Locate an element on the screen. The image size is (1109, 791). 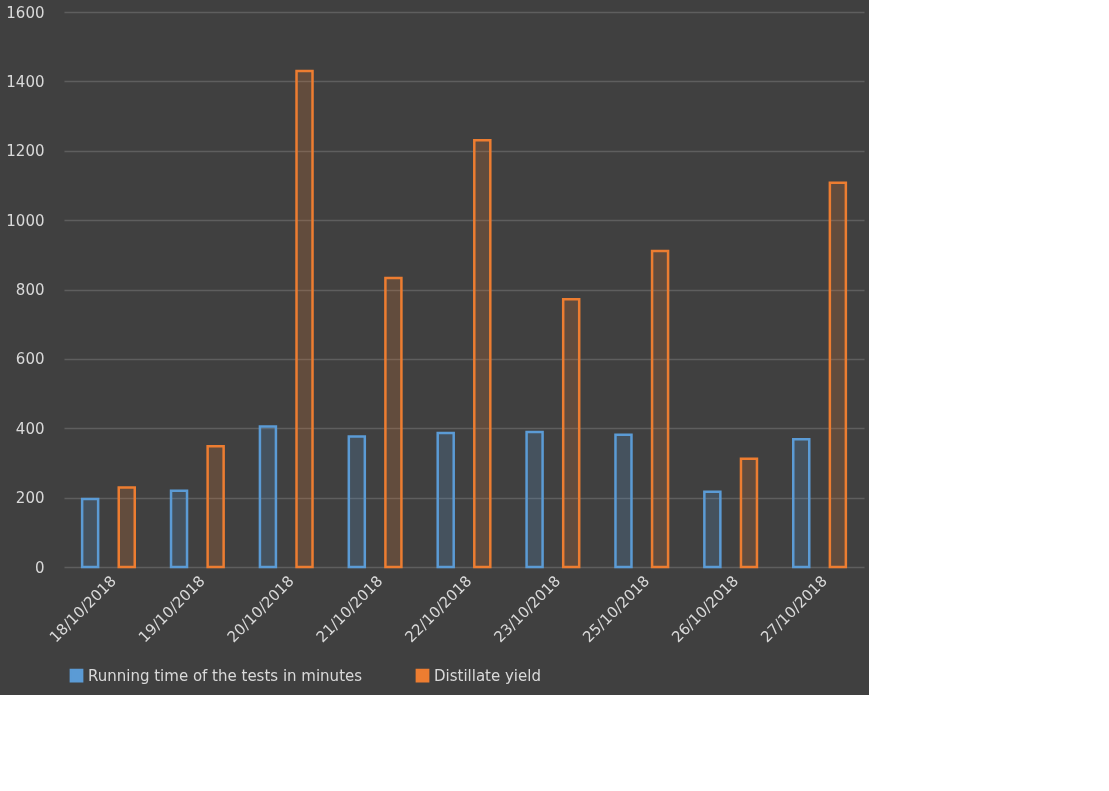
legend-label: Running time of the tests in minutes is located at coordinates (225, 675).